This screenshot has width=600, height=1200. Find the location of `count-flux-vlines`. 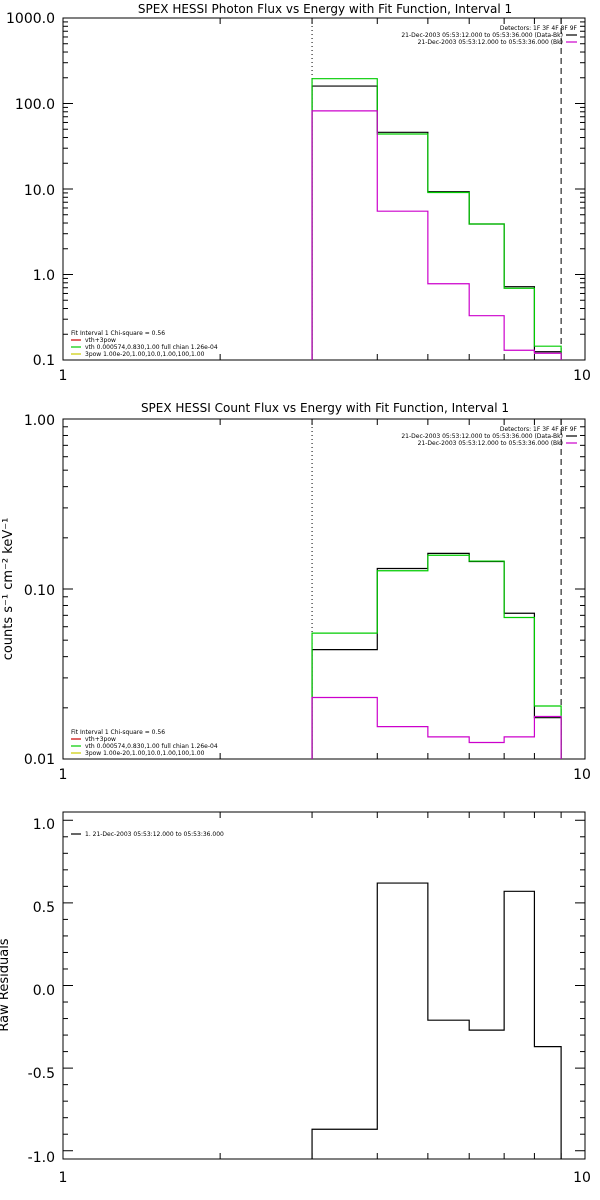

count-flux-vlines is located at coordinates (436, 589).